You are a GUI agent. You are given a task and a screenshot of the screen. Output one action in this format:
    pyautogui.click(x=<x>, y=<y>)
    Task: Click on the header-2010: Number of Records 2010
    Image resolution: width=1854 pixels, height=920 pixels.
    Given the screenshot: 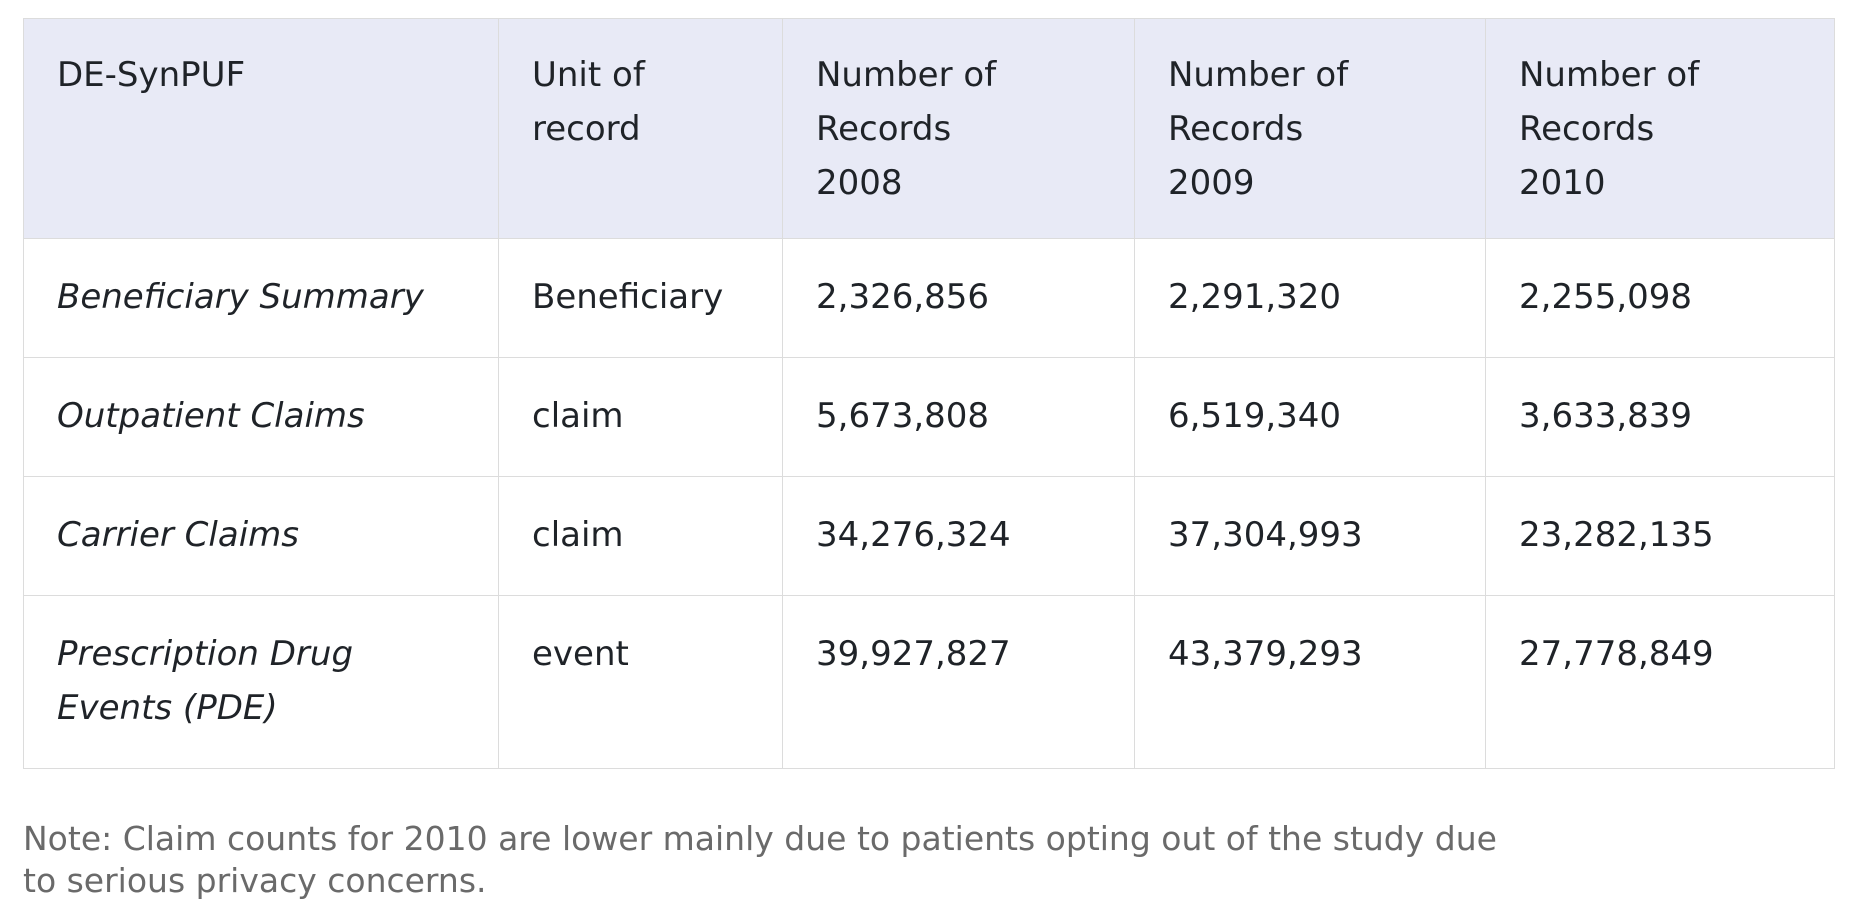 What is the action you would take?
    pyautogui.click(x=1660, y=128)
    